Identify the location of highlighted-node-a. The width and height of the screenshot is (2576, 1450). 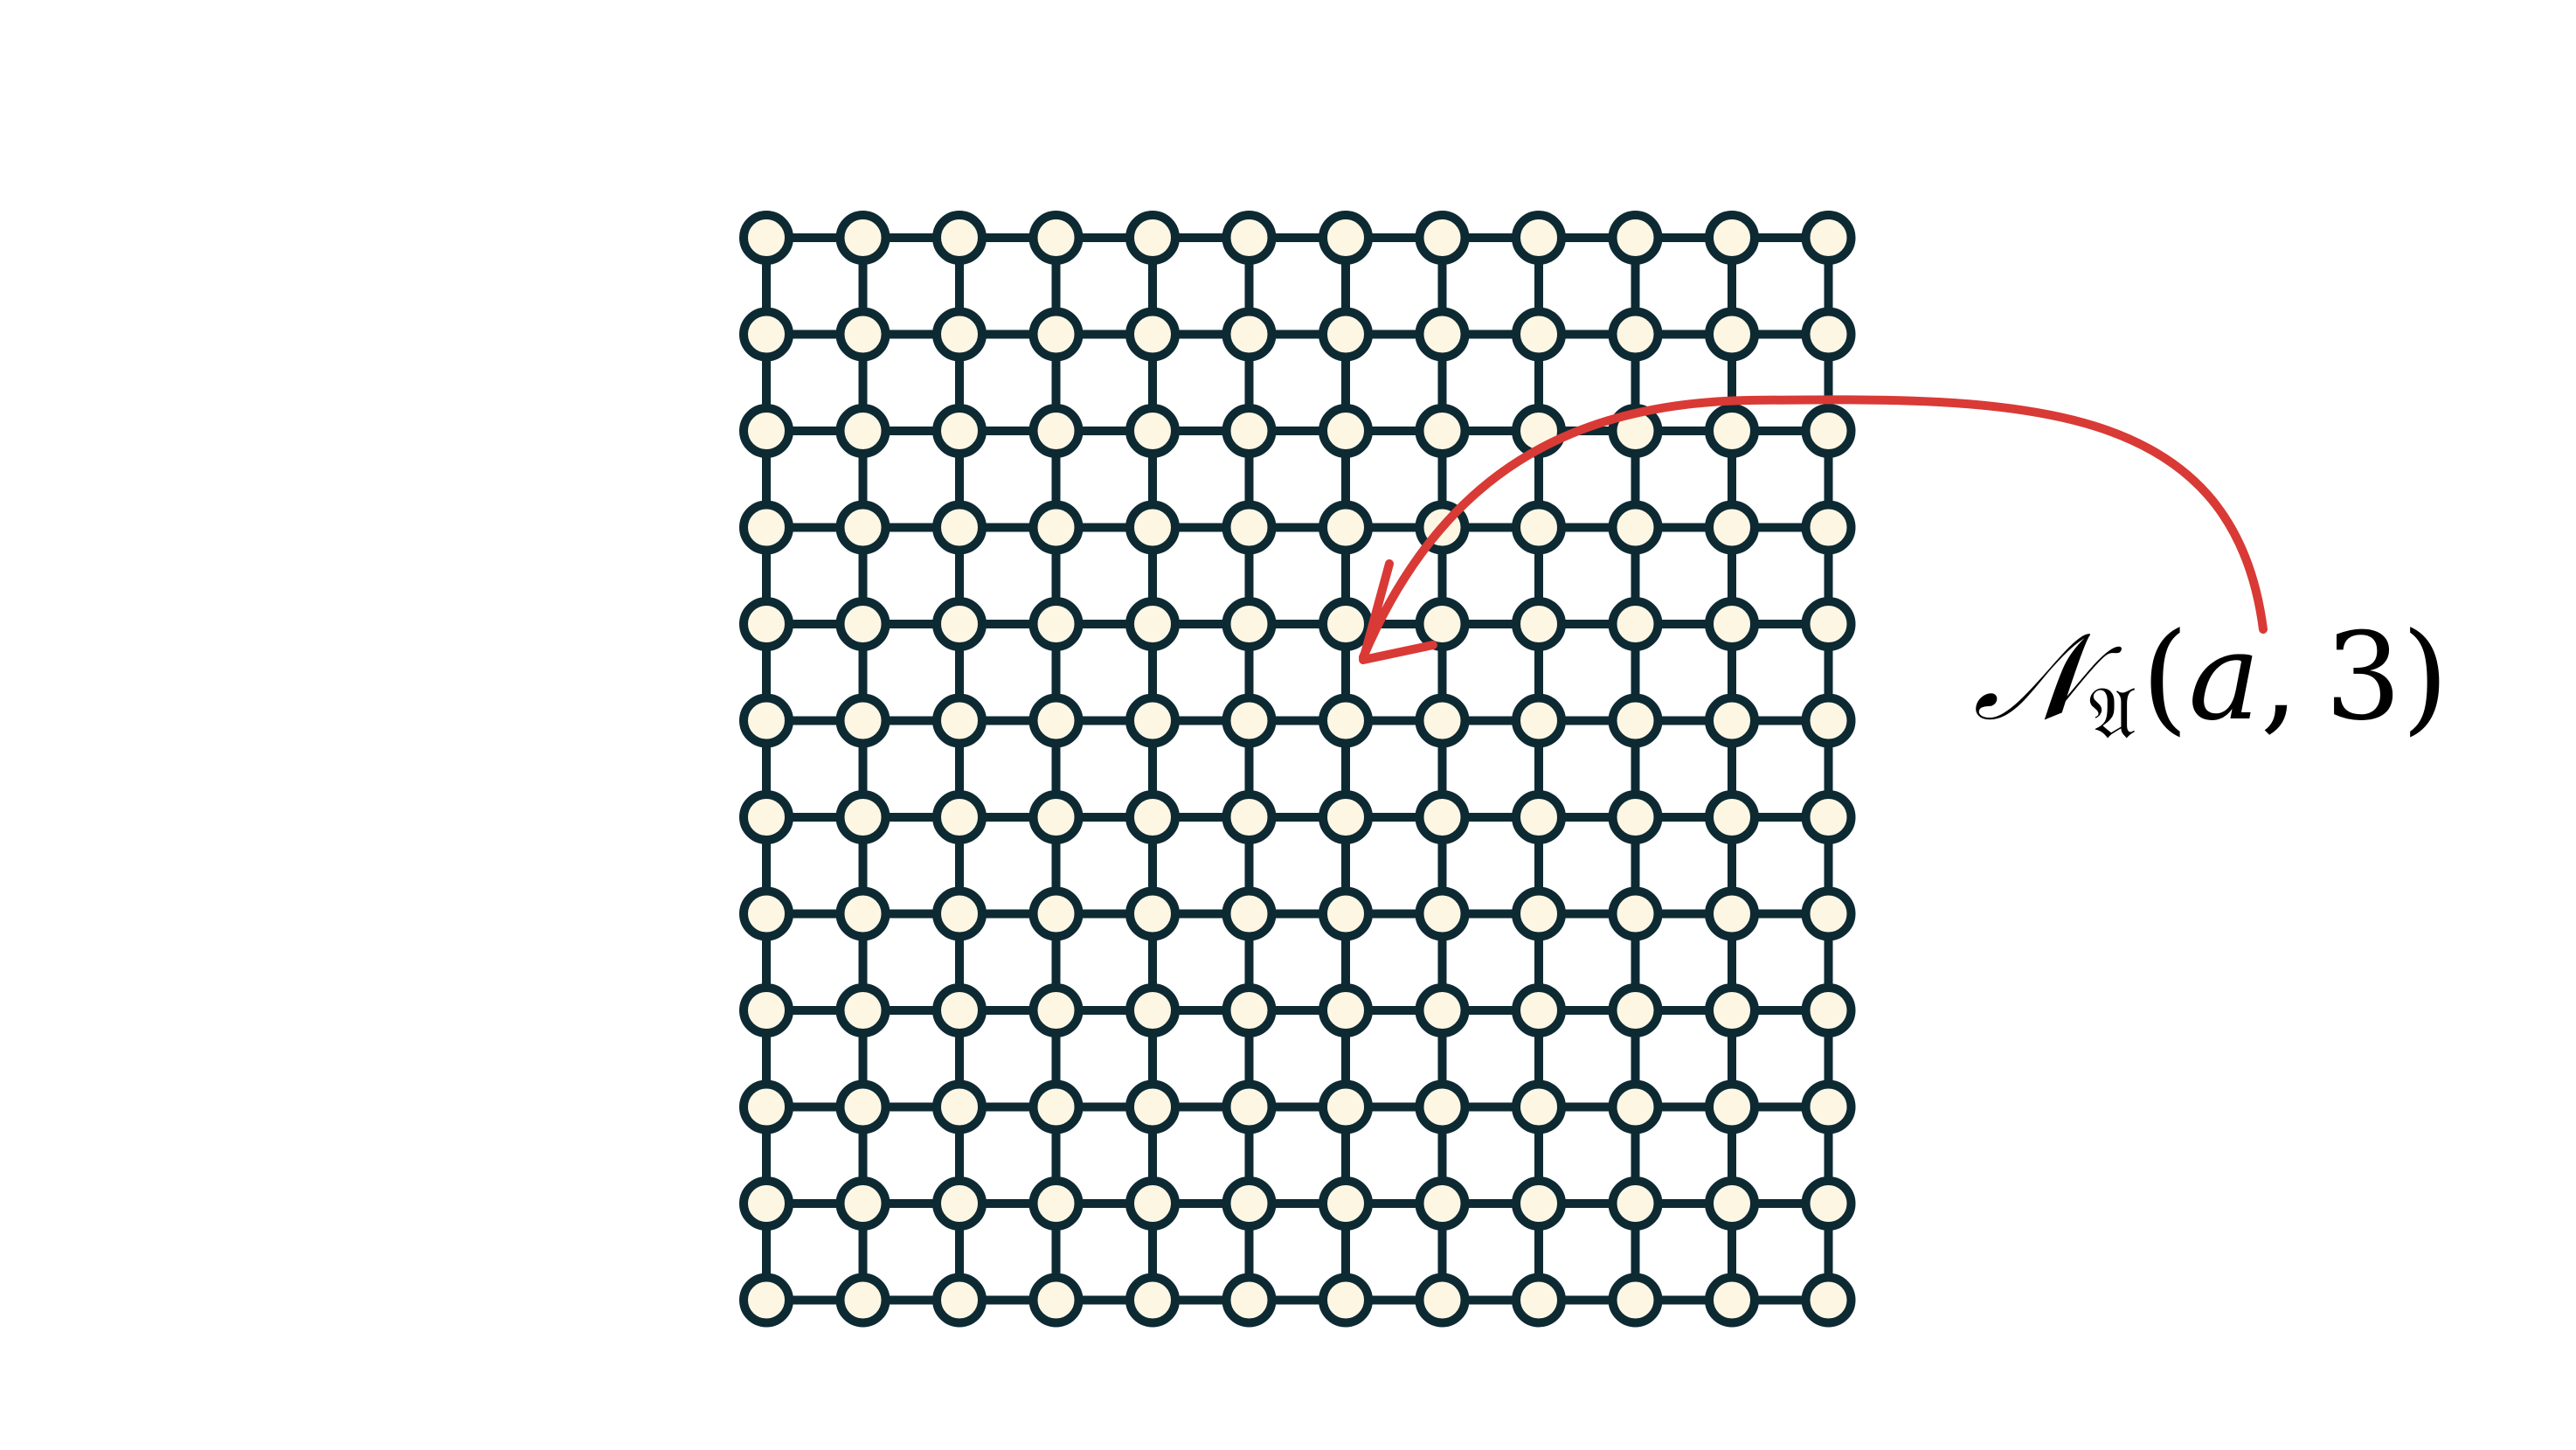
(1346, 720).